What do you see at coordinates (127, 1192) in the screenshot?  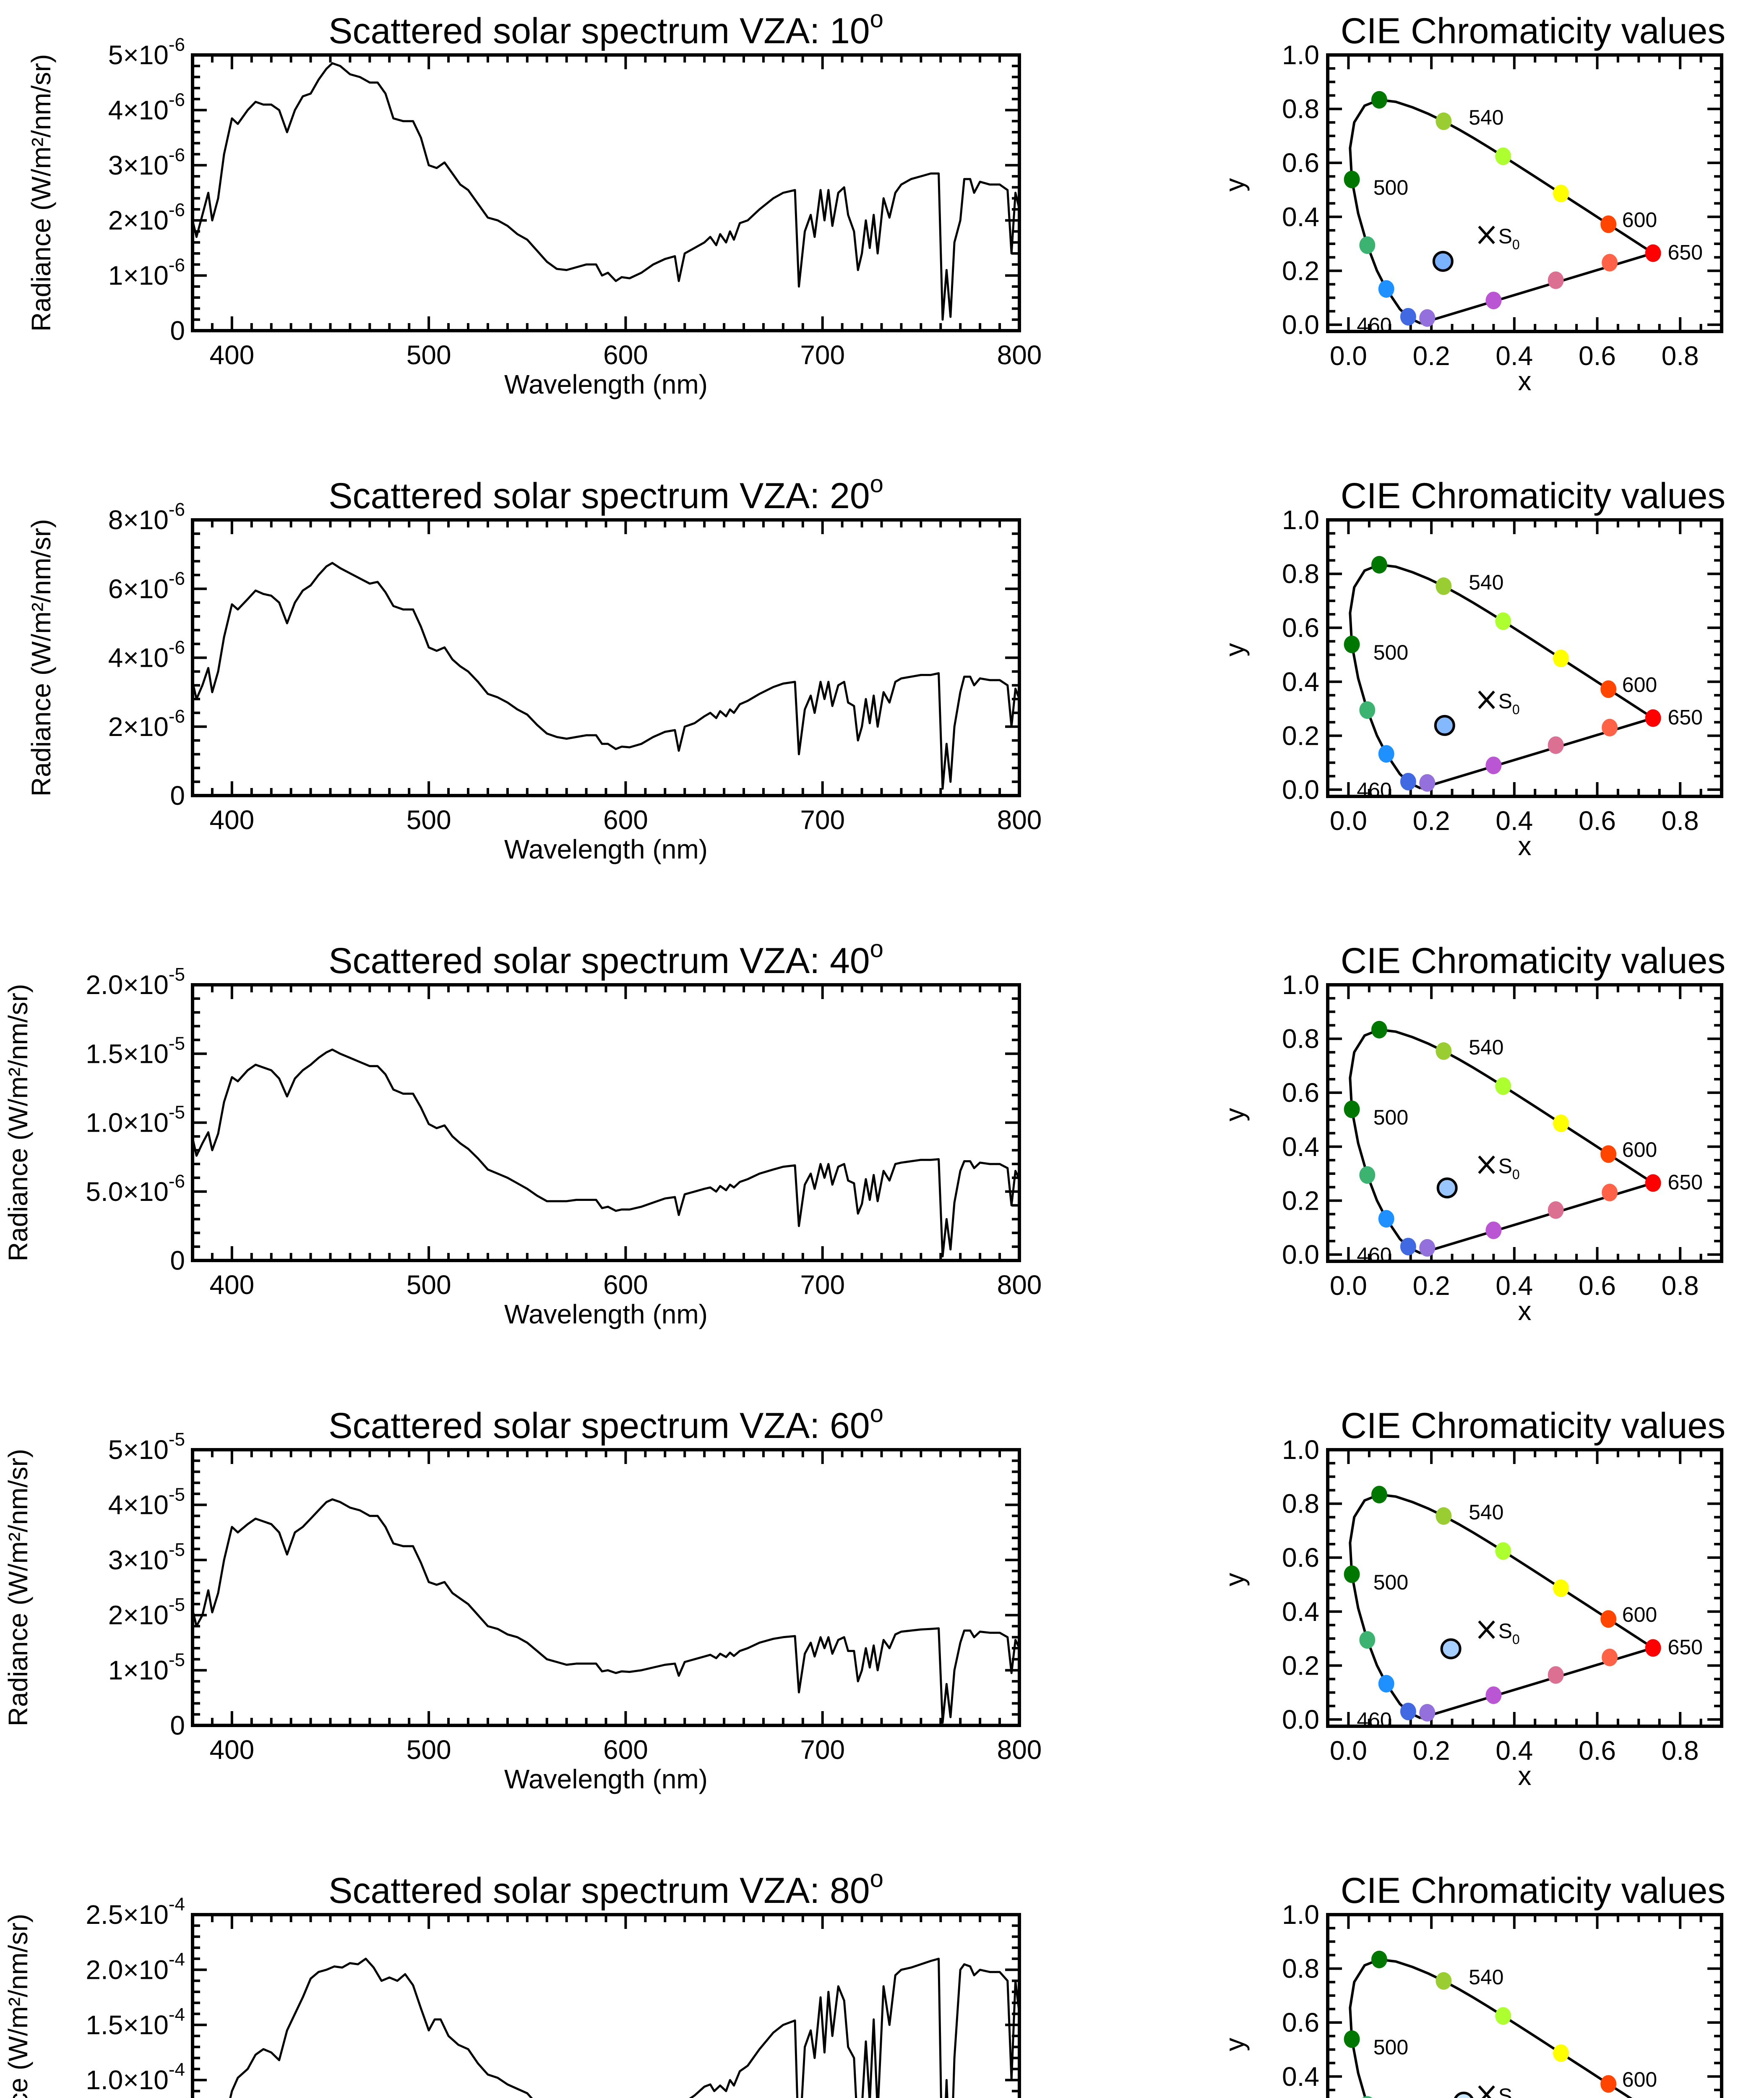 I see `y-tick-mantissa: 5.0×10` at bounding box center [127, 1192].